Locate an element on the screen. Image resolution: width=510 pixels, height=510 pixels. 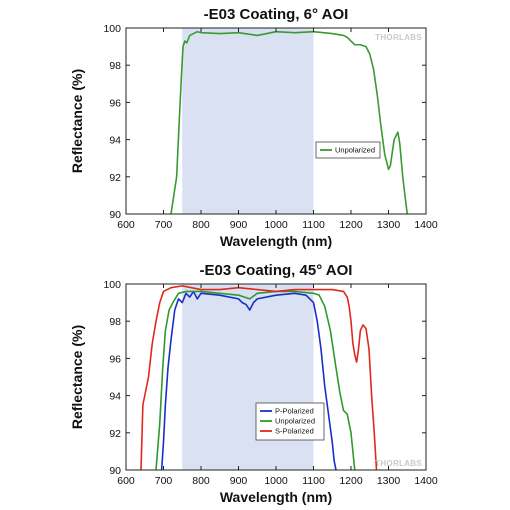
legend-entry: S-Polarized is located at coordinates (294, 431).